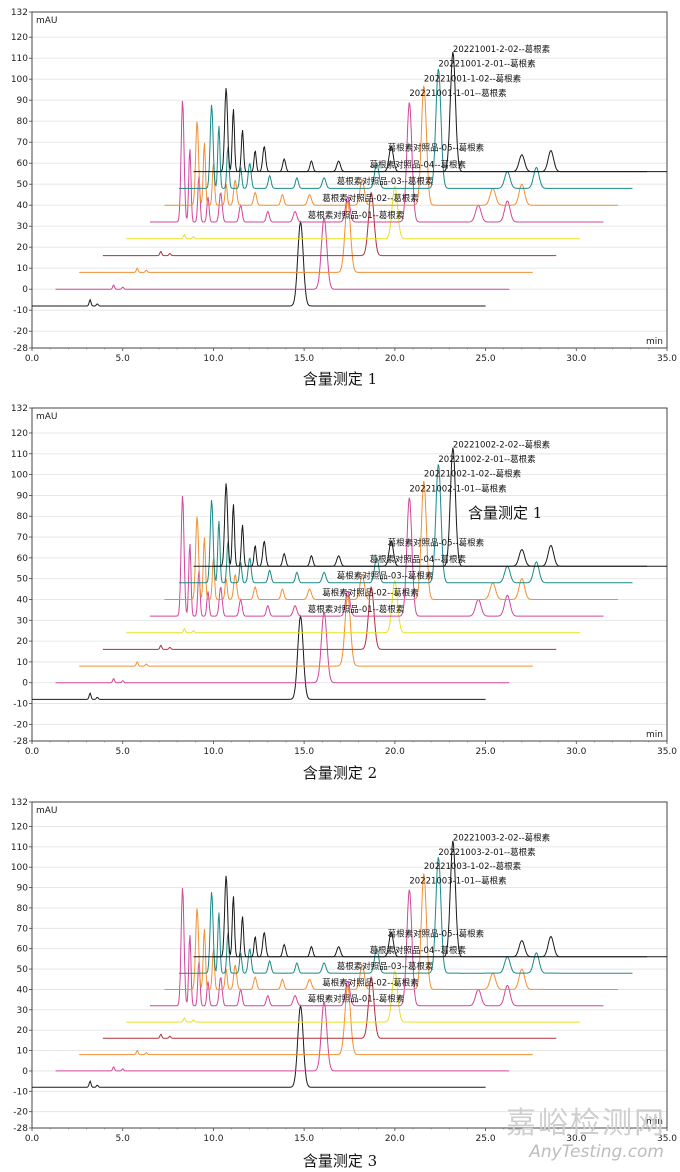 The width and height of the screenshot is (680, 1172). What do you see at coordinates (505, 513) in the screenshot?
I see `overlay-text: 含量测定 1` at bounding box center [505, 513].